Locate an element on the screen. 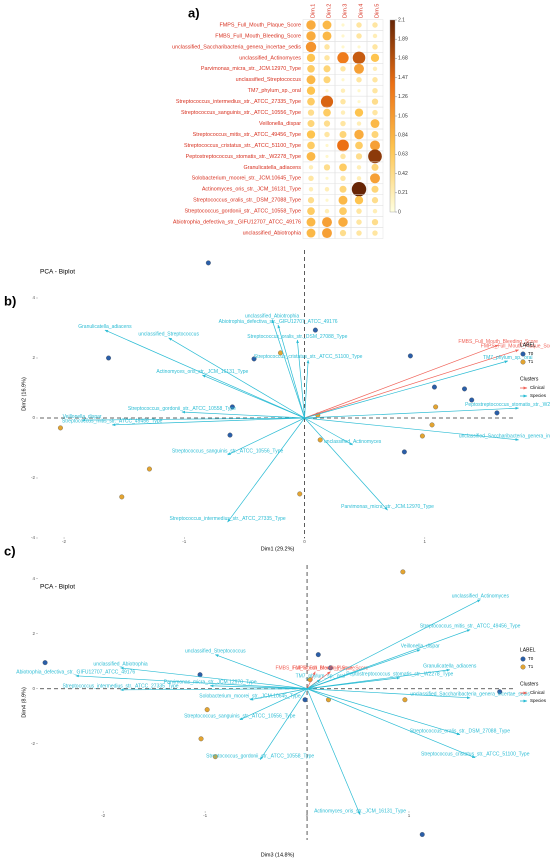 Image resolution: width=550 pixels, height=865 pixels. x-axis-label: Dim1 (29.2%) is located at coordinates (278, 549).